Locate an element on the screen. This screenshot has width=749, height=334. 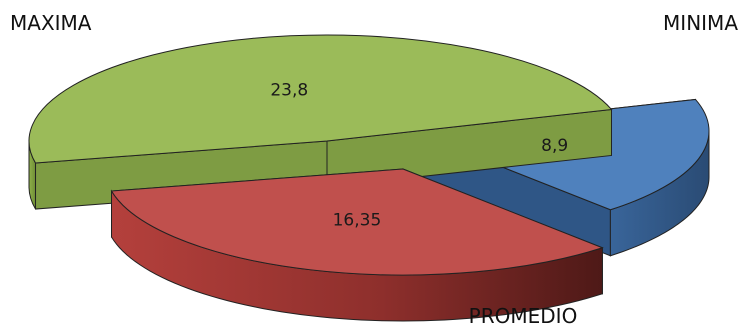
category-label-promedio: PROMEDIO is located at coordinates (523, 316).